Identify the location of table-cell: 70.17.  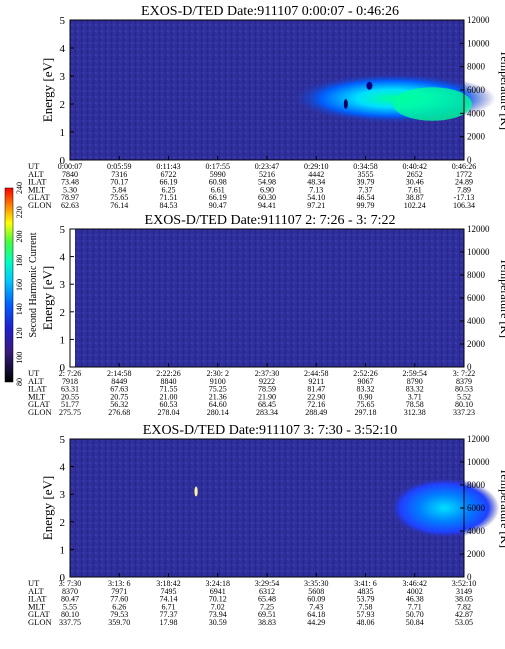
(119, 182).